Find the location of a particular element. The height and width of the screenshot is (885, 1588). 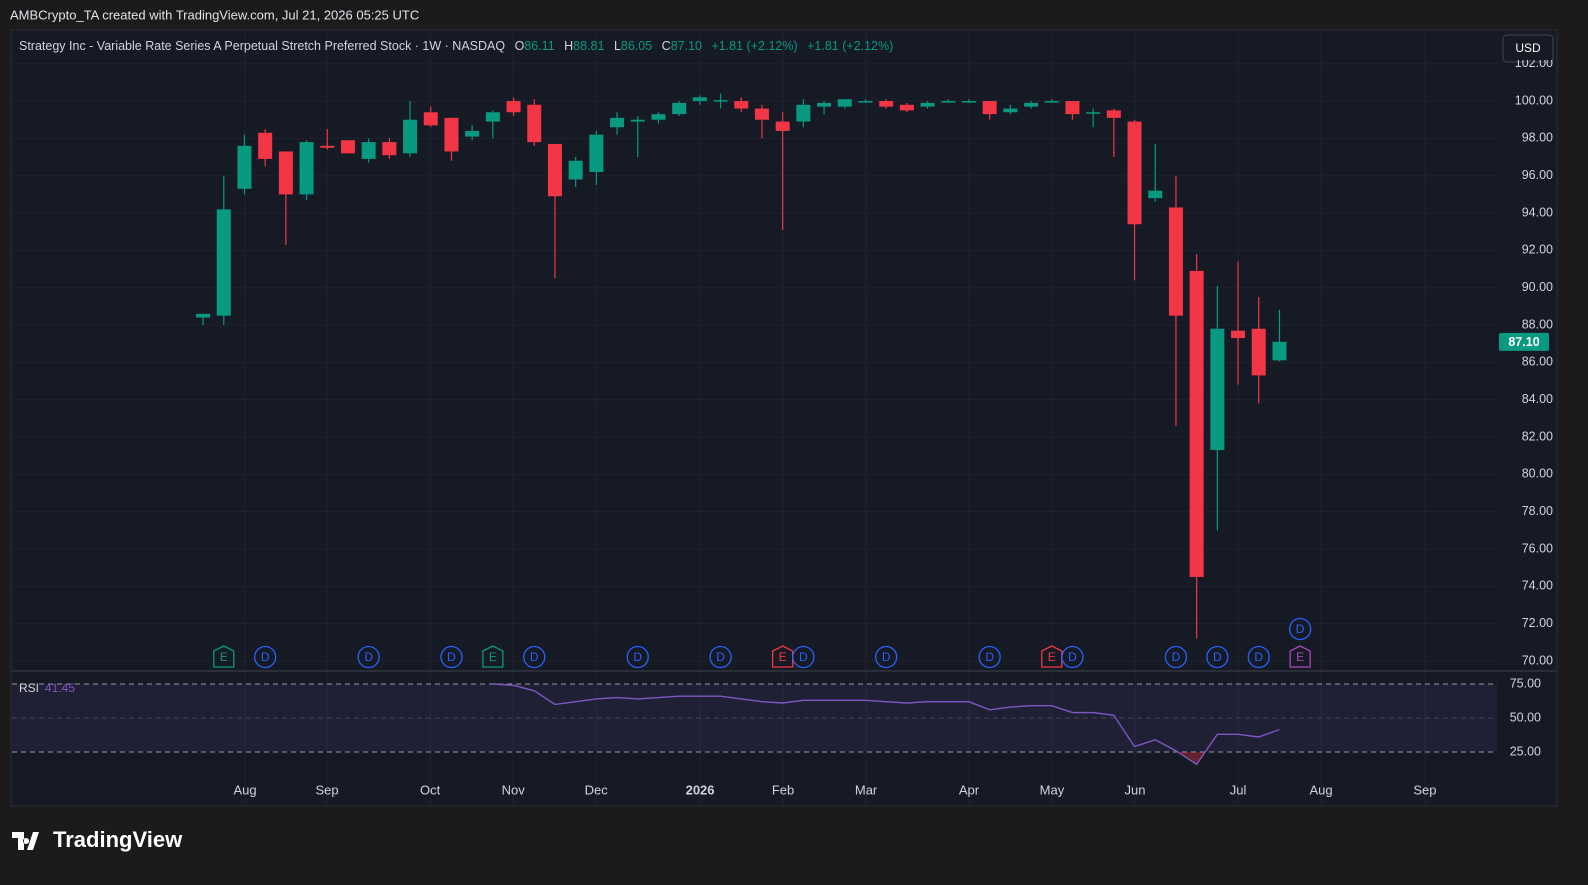

y-tick-label: 98.00 is located at coordinates (1537, 138).